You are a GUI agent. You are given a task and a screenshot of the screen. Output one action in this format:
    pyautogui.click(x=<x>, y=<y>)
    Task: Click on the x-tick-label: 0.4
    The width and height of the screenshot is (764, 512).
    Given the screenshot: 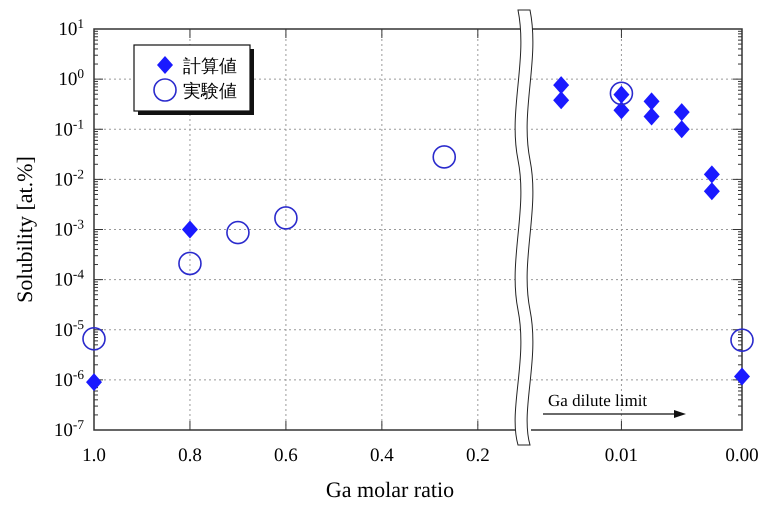 What is the action you would take?
    pyautogui.click(x=382, y=455)
    